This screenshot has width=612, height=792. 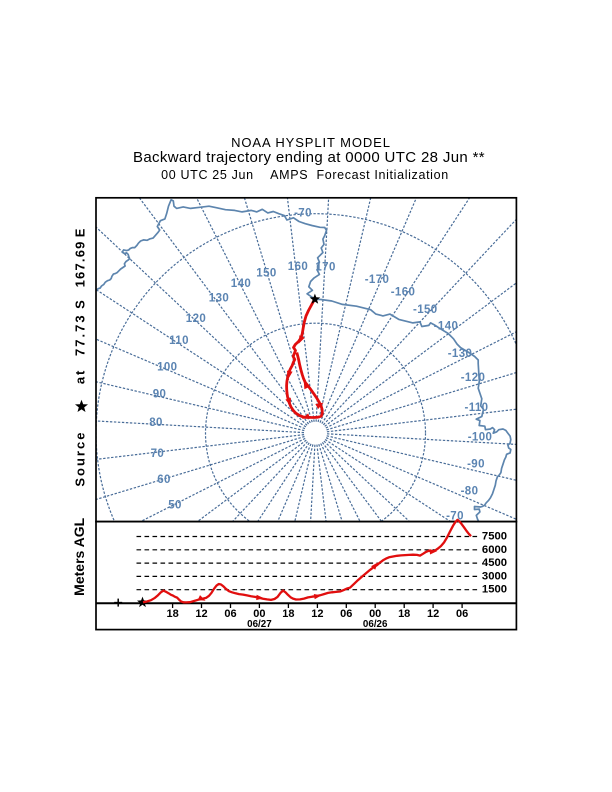 I want to click on svg-text: 70, so click(x=158, y=454).